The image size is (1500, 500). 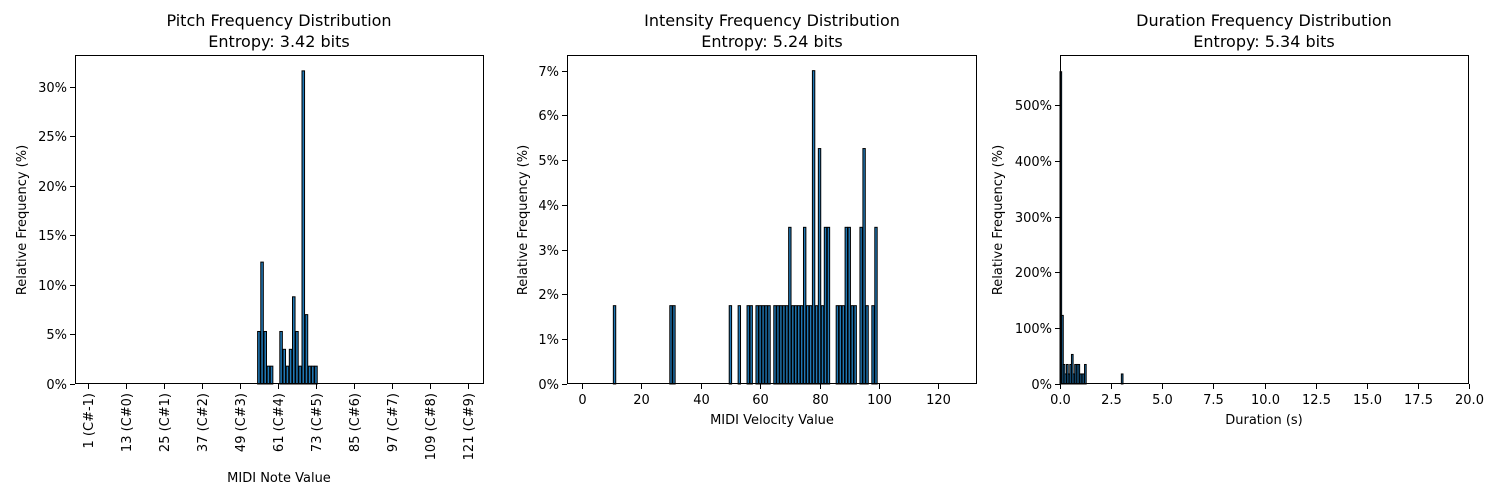 What do you see at coordinates (1033, 273) in the screenshot?
I see `duration-y-tick-label: 200%` at bounding box center [1033, 273].